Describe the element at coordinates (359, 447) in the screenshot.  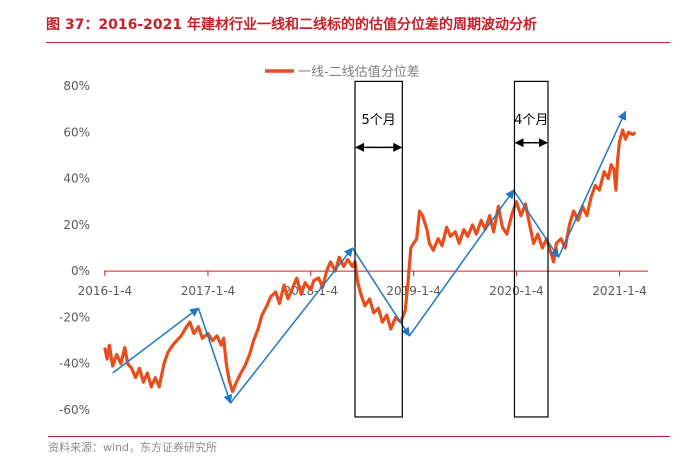
I see `source-note: 资料来源：wind，东方证券研究所` at that location.